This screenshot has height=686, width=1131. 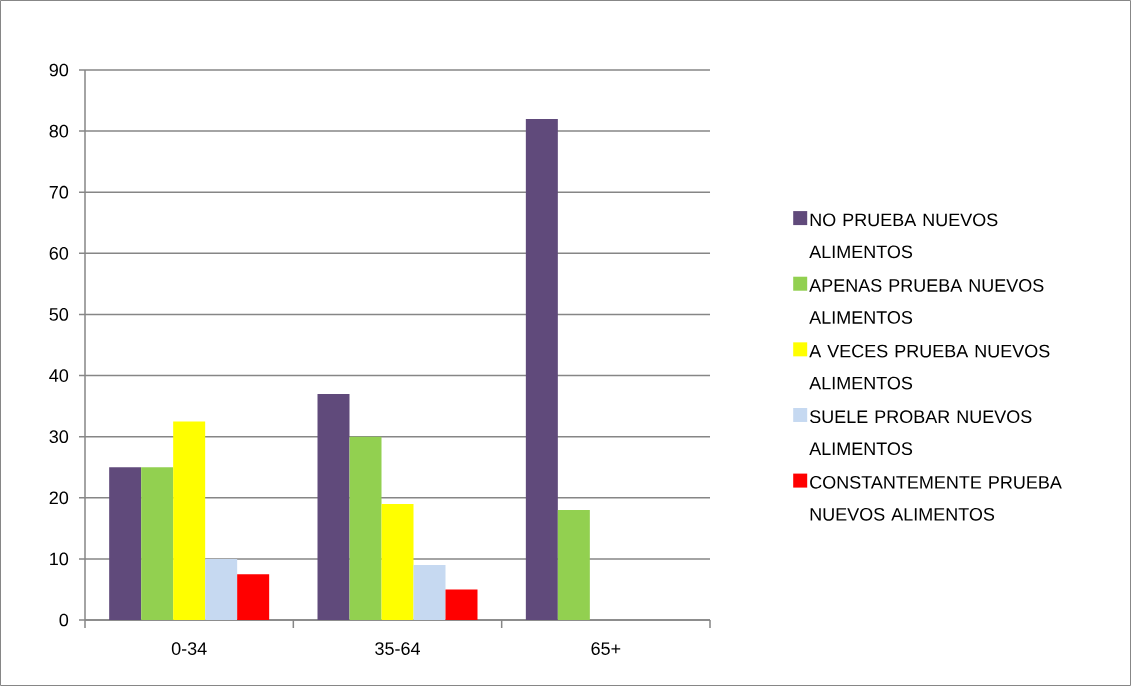 I want to click on x-tick-label: 0-34, so click(x=189, y=648).